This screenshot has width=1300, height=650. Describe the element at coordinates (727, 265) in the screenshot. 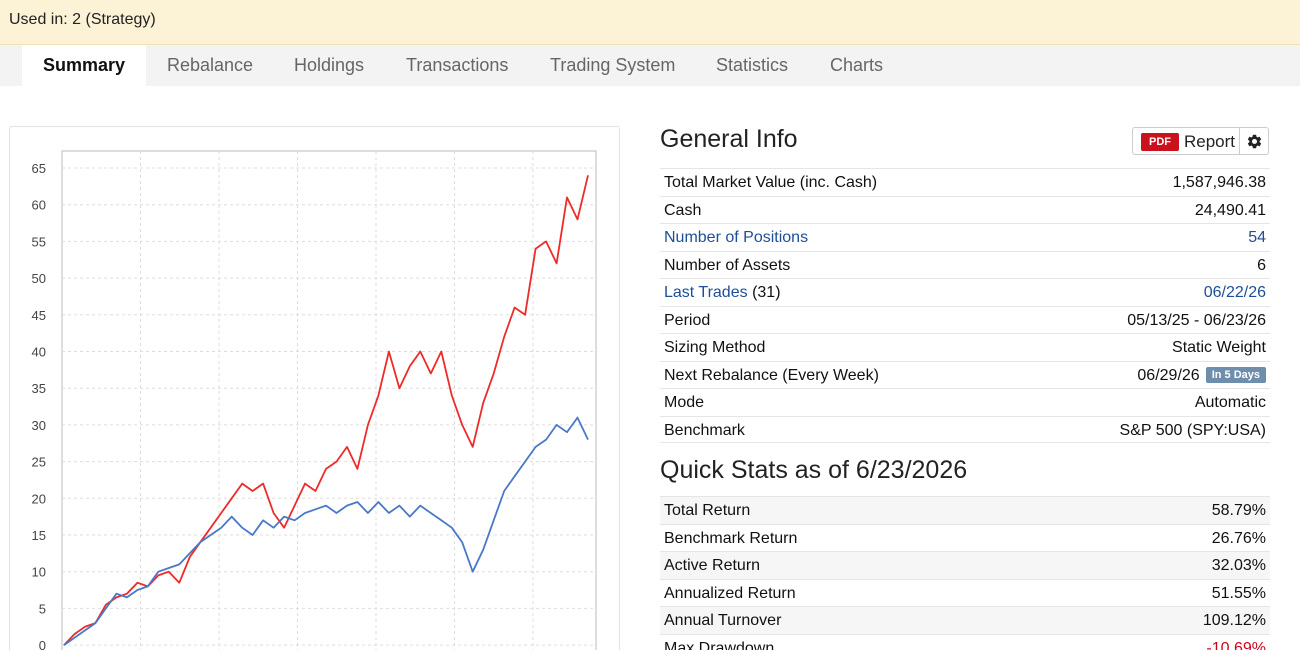

I see `label: Number of Assets` at that location.